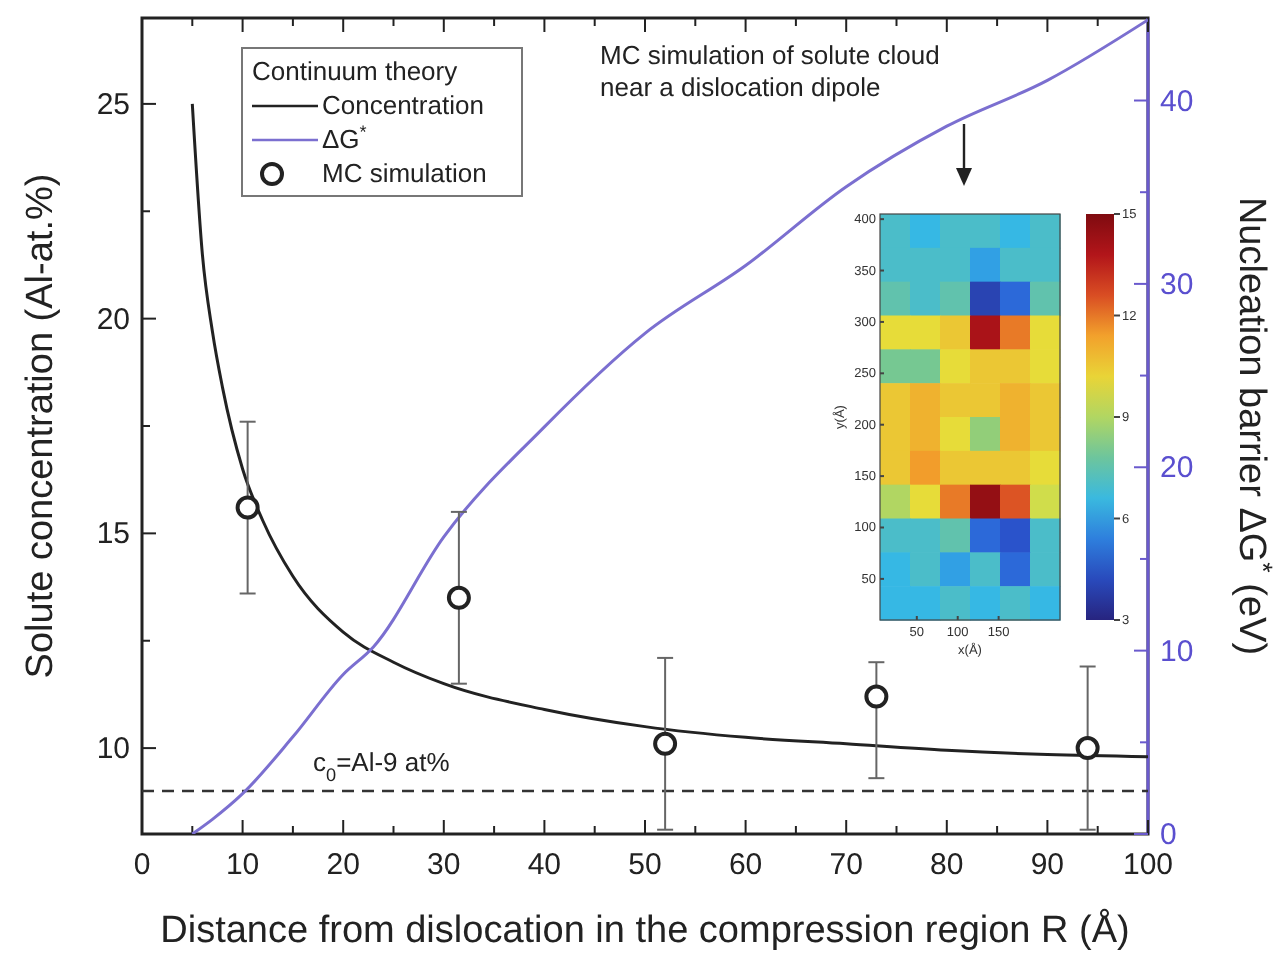  I want to click on y-axis-title: Solute concentration (Al-at.%), so click(41, 426).